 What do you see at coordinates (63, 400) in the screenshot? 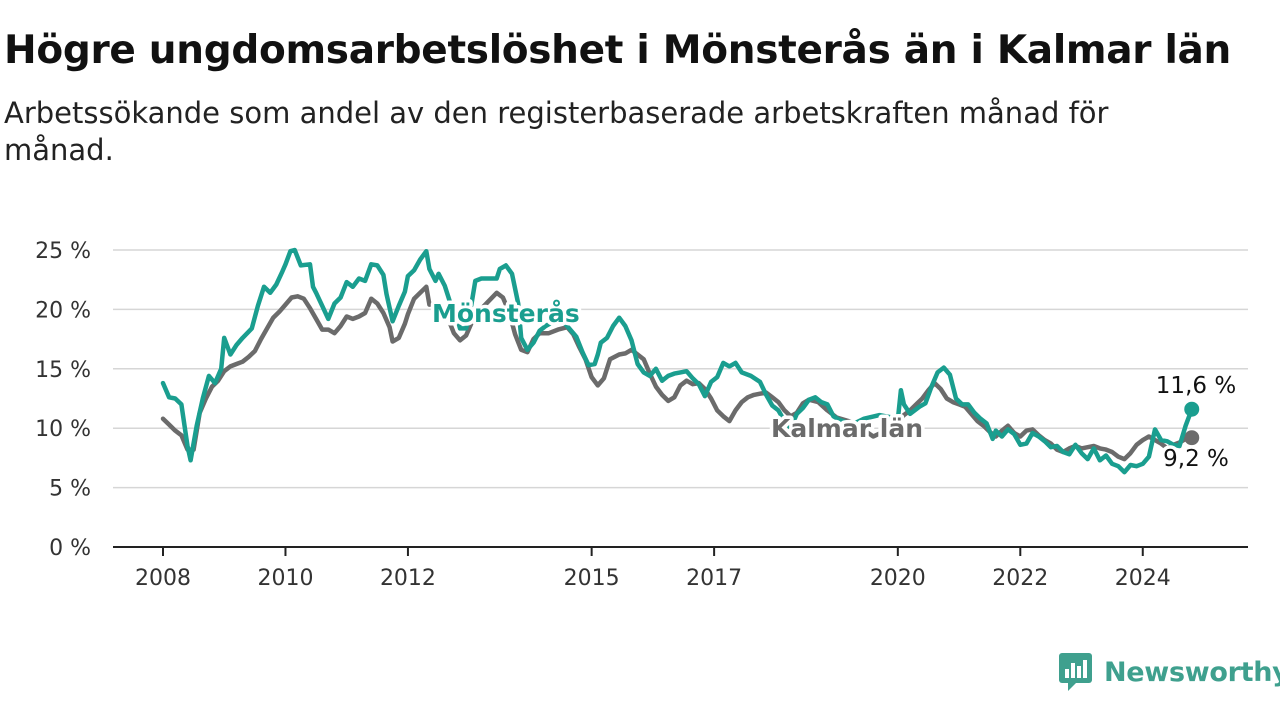
I see `y-axis-ticks: 0 % 5 % 10 % 15 % 20 % 25 %` at bounding box center [63, 400].